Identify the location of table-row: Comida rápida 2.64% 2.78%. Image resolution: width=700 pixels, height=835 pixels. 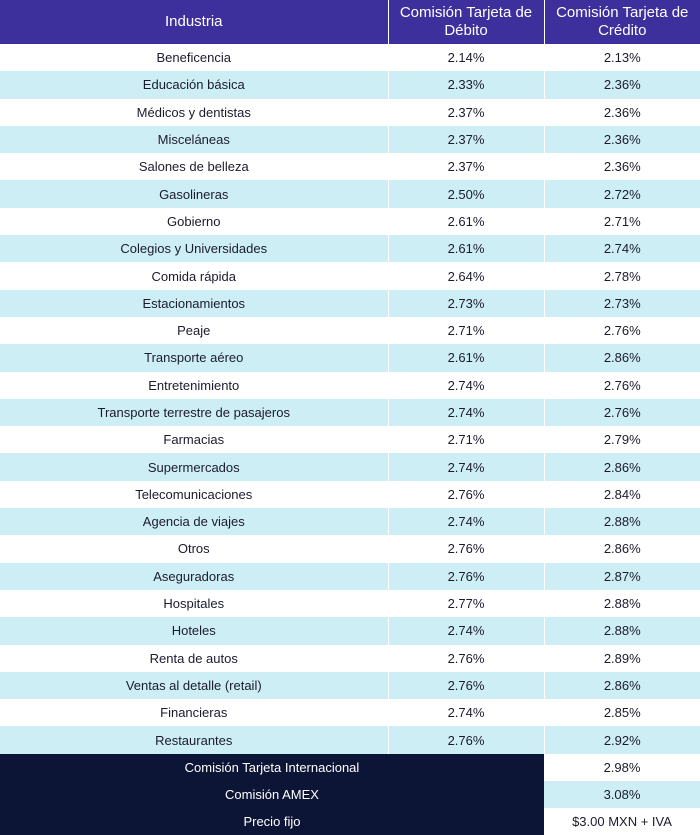
(350, 276).